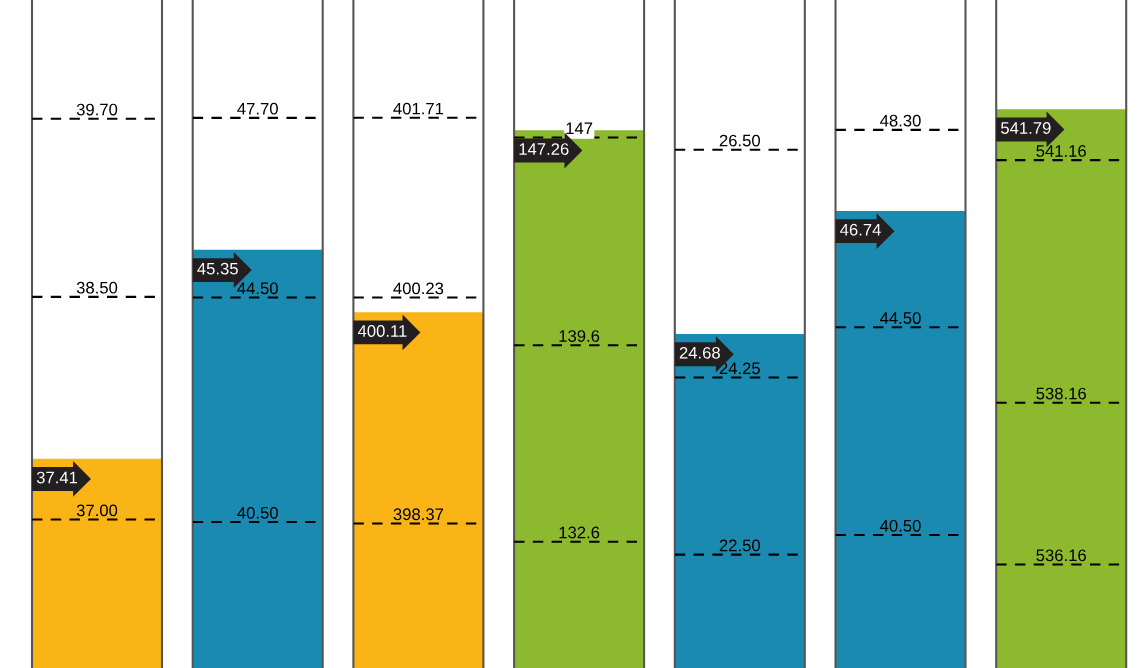 The width and height of the screenshot is (1148, 668). Describe the element at coordinates (217, 268) in the screenshot. I see `data-label: 45.35` at that location.